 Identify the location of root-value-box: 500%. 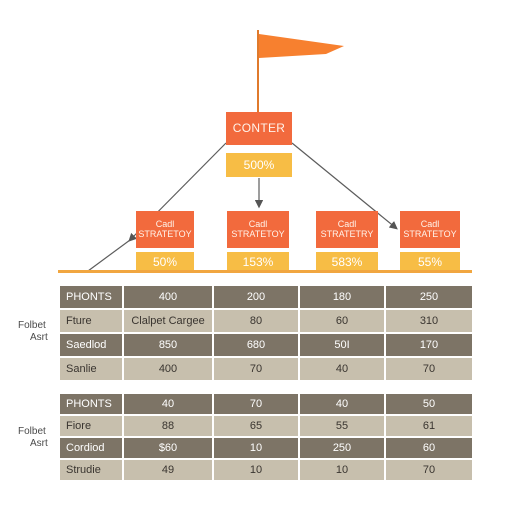
(259, 165).